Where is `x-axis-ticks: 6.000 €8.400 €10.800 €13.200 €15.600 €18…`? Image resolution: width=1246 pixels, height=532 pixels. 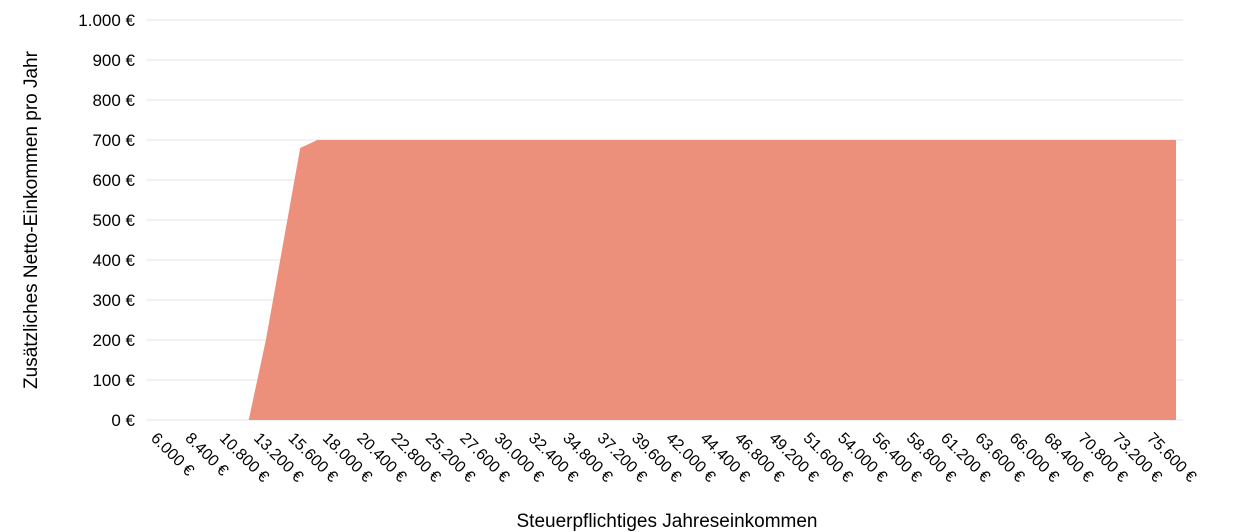
x-axis-ticks: 6.000 €8.400 €10.800 €13.200 €15.600 €18… is located at coordinates (673, 458).